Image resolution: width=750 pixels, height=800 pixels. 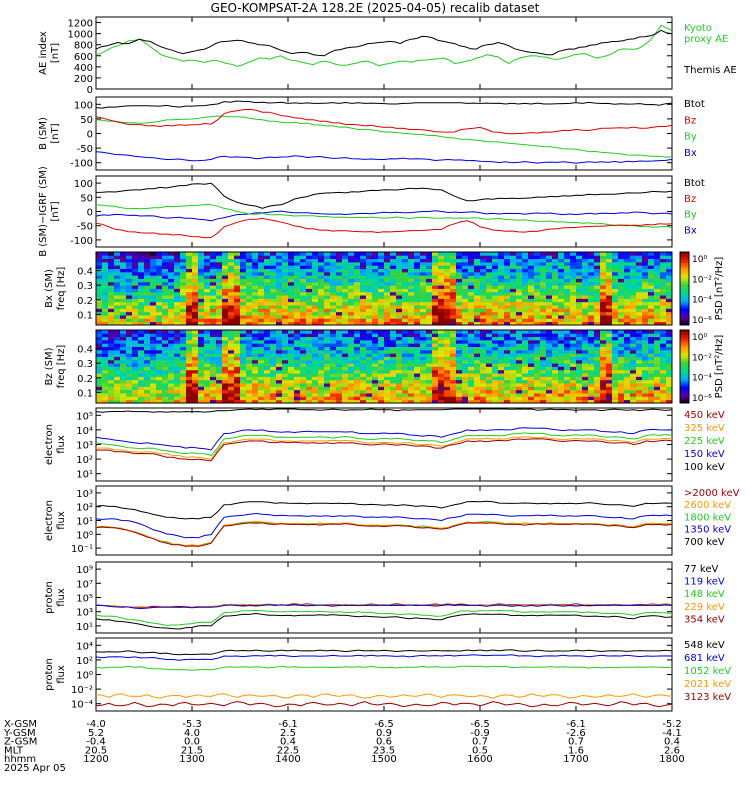 I want to click on y-axis-label: AE index, so click(x=43, y=53).